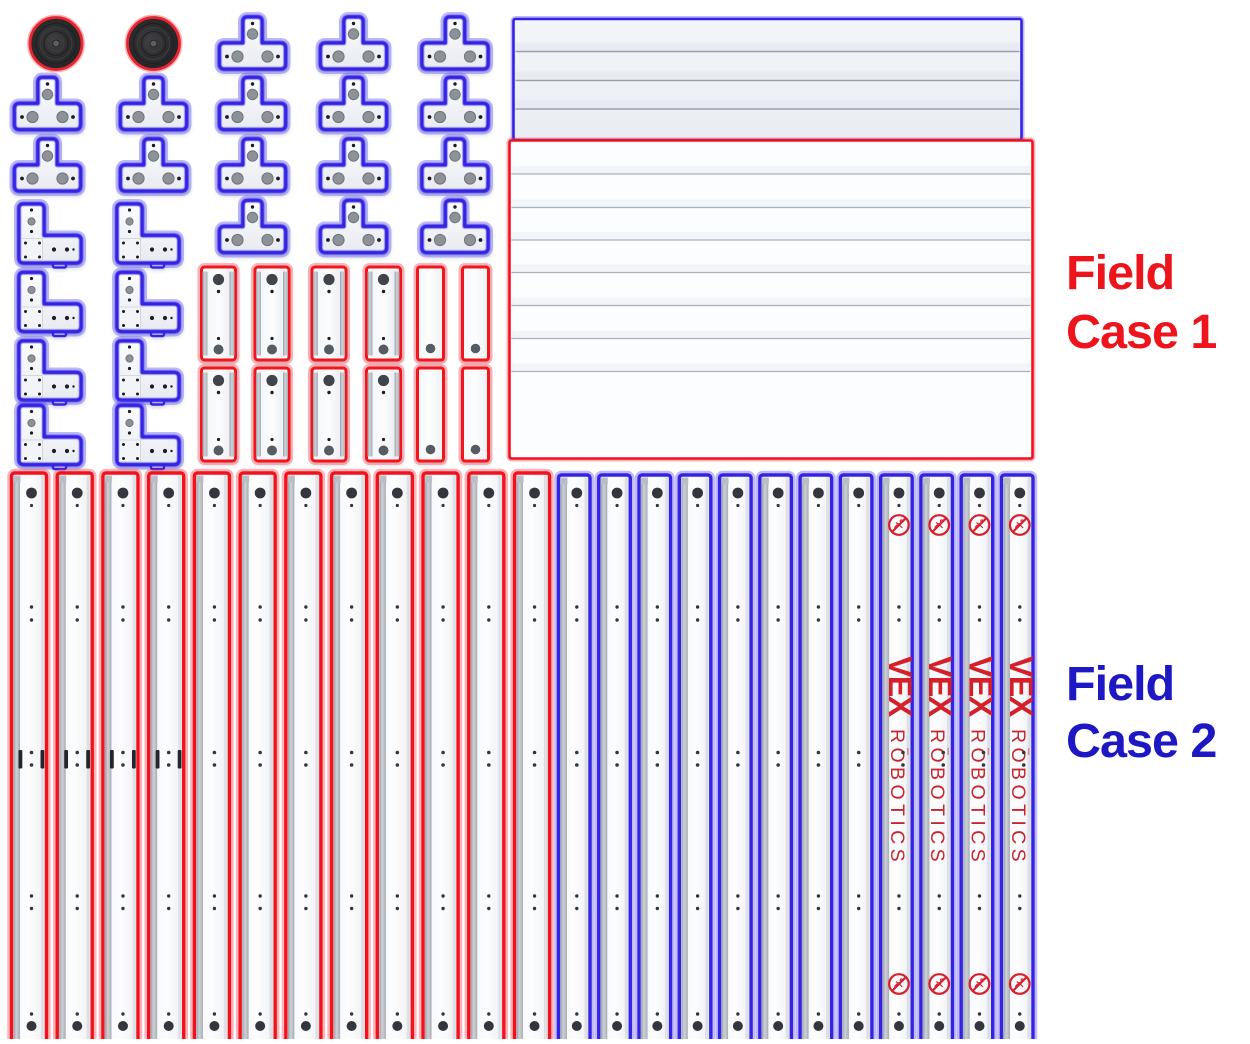  What do you see at coordinates (1141, 741) in the screenshot?
I see `svg-text: Case 2` at bounding box center [1141, 741].